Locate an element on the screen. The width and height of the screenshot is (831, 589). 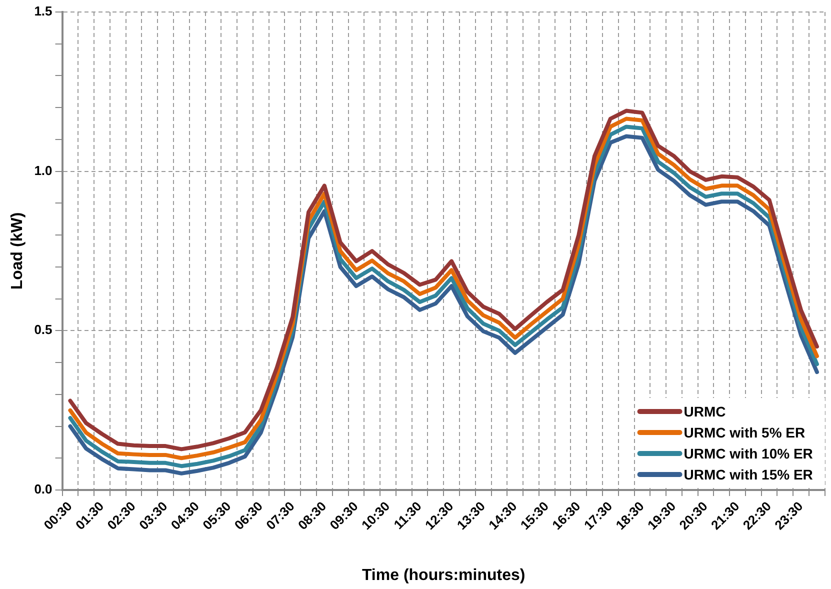
y-axis-title: Load (kW) is located at coordinates (17, 251).